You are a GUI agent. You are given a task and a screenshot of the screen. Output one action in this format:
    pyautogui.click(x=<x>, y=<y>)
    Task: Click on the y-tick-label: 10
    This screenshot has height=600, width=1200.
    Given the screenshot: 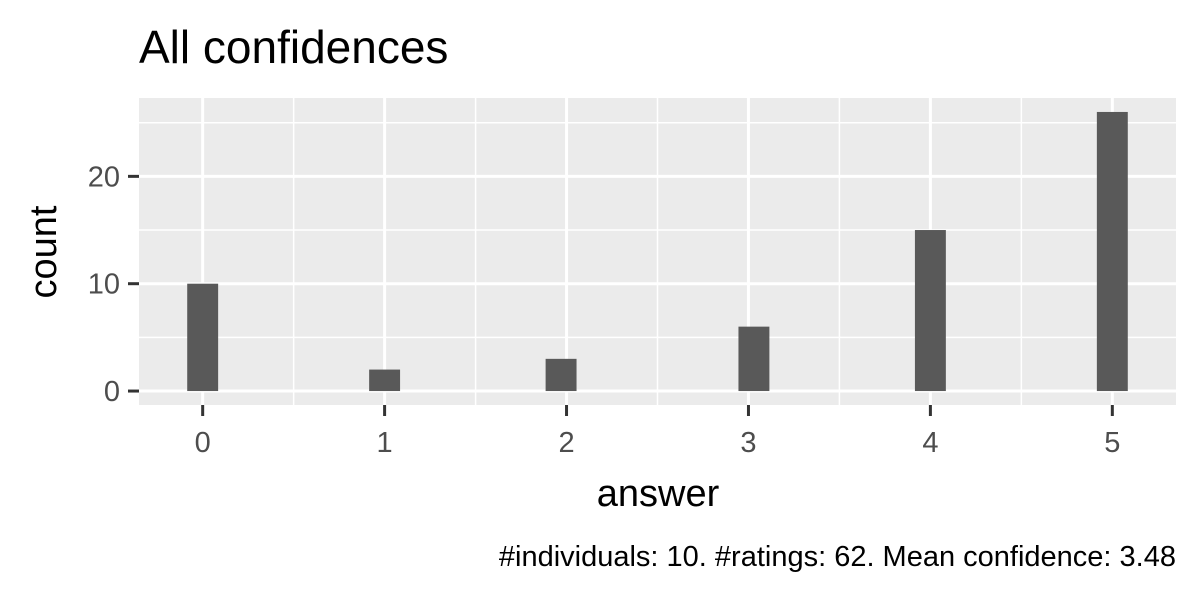 What is the action you would take?
    pyautogui.click(x=104, y=285)
    